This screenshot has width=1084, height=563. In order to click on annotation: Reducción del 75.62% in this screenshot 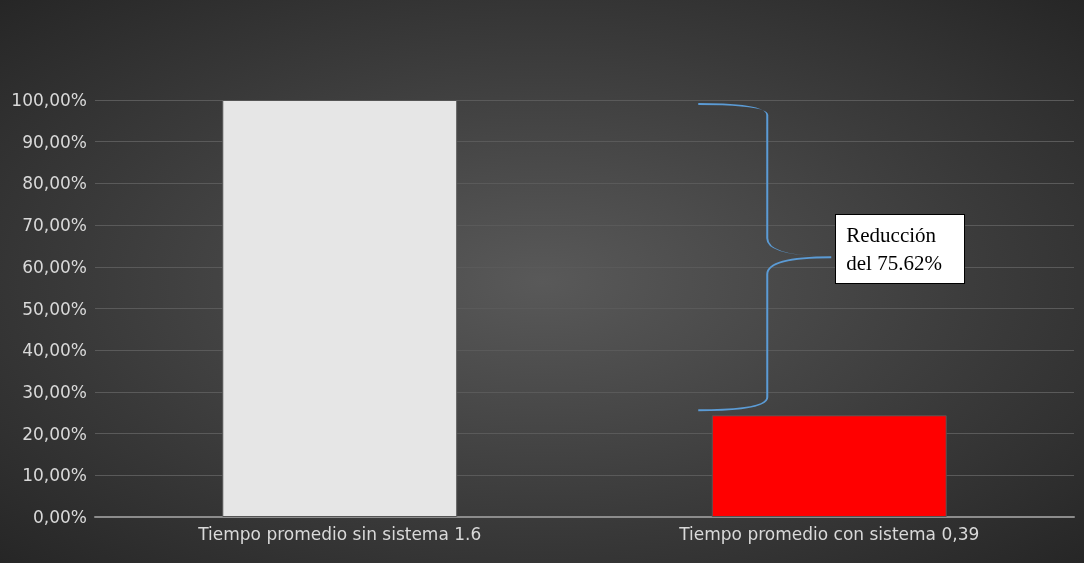, I will do `click(900, 249)`.